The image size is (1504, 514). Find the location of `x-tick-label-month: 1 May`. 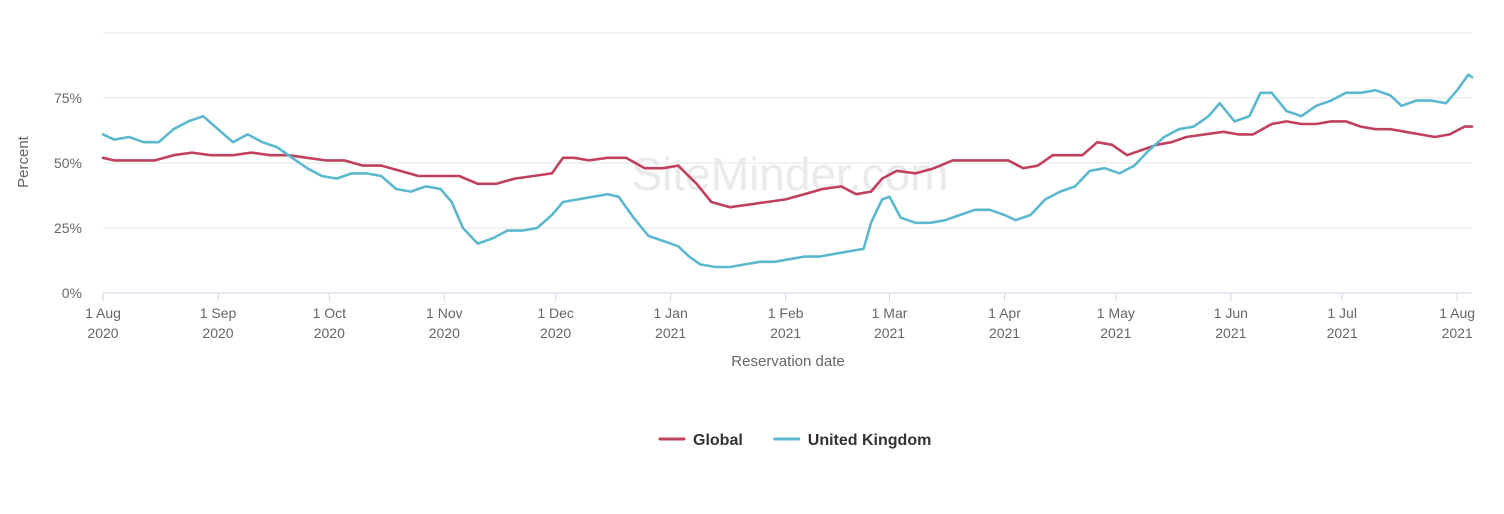

x-tick-label-month: 1 May is located at coordinates (1116, 313).